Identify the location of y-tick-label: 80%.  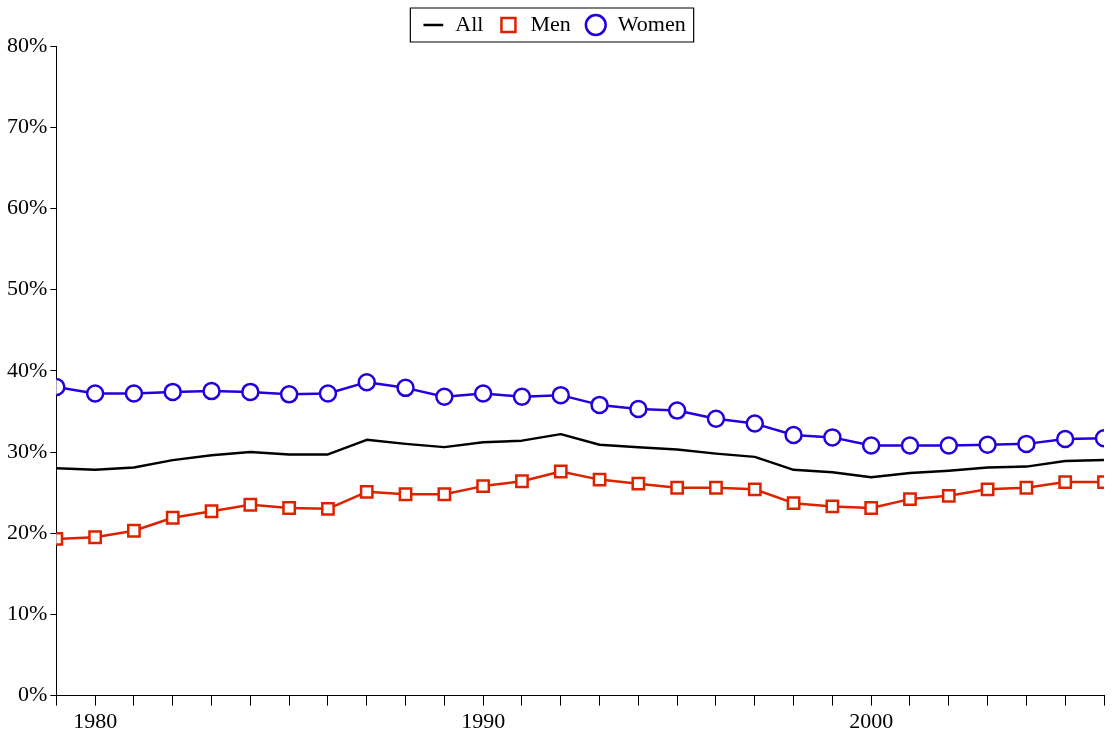
(27, 44).